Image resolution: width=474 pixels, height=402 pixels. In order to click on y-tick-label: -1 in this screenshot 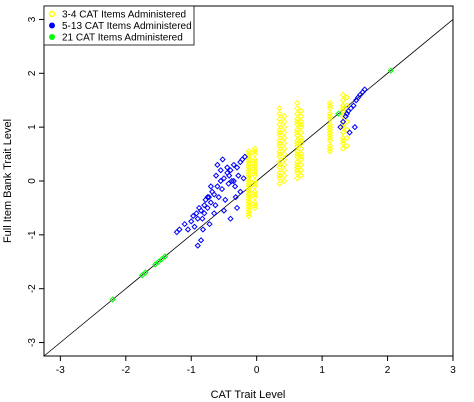, I will do `click(32, 234)`.